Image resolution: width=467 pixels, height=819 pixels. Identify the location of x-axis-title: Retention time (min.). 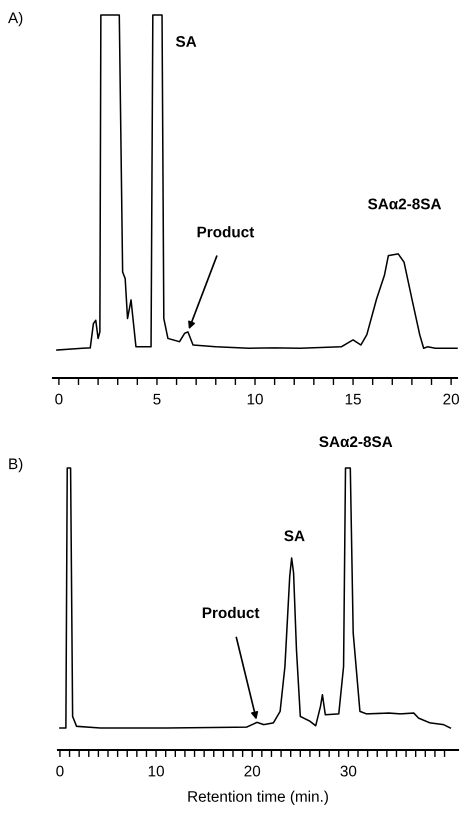
(258, 797).